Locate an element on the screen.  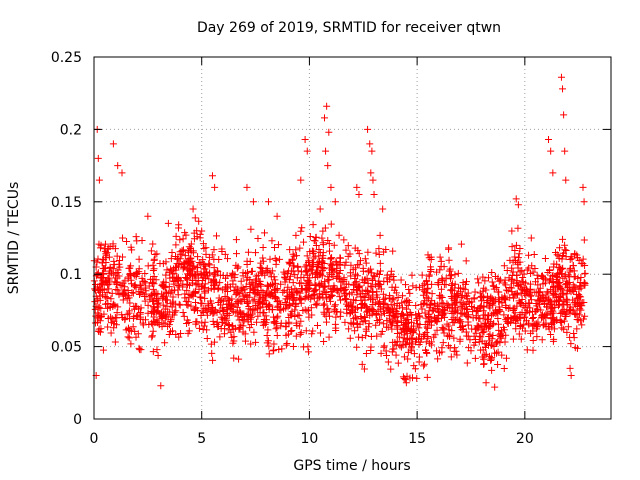
y-tick-label: 0.1 is located at coordinates (71, 275).